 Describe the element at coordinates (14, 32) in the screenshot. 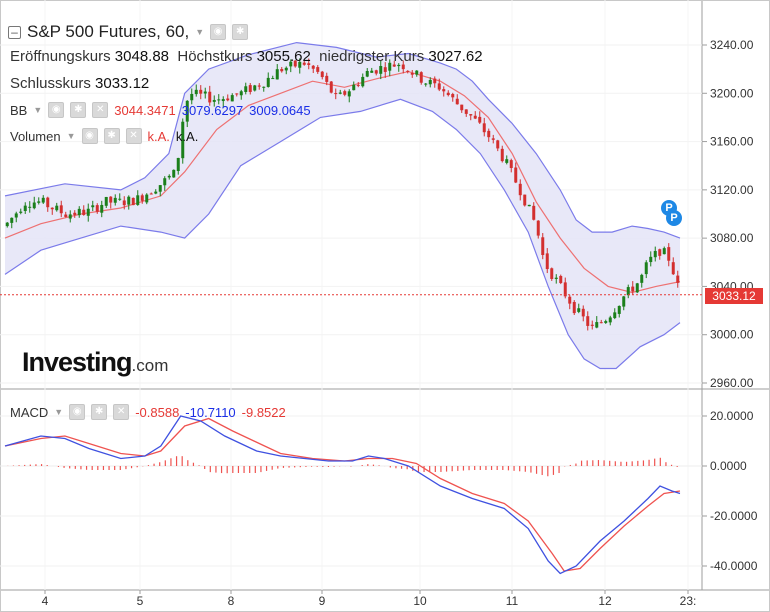

I see `collapse-icon: –` at that location.